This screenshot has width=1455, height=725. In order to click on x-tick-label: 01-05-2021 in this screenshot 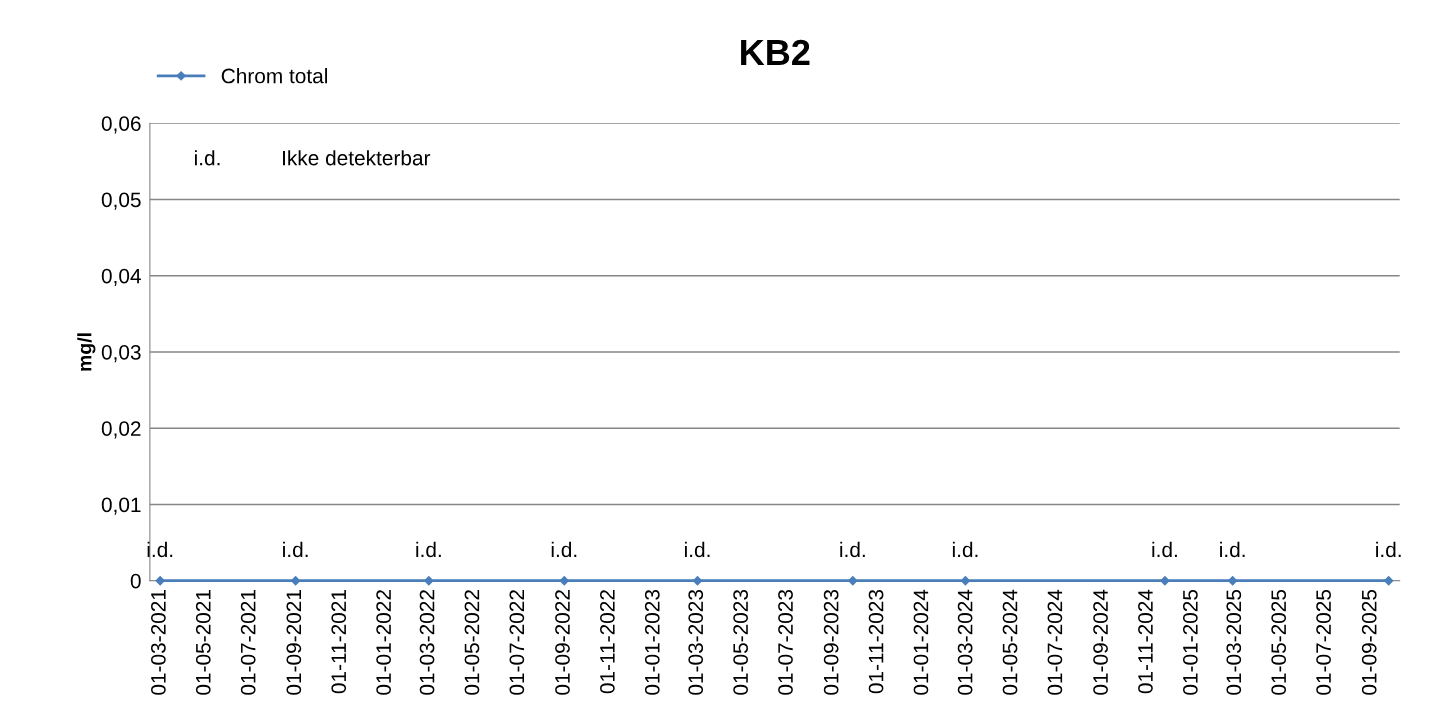, I will do `click(203, 642)`.